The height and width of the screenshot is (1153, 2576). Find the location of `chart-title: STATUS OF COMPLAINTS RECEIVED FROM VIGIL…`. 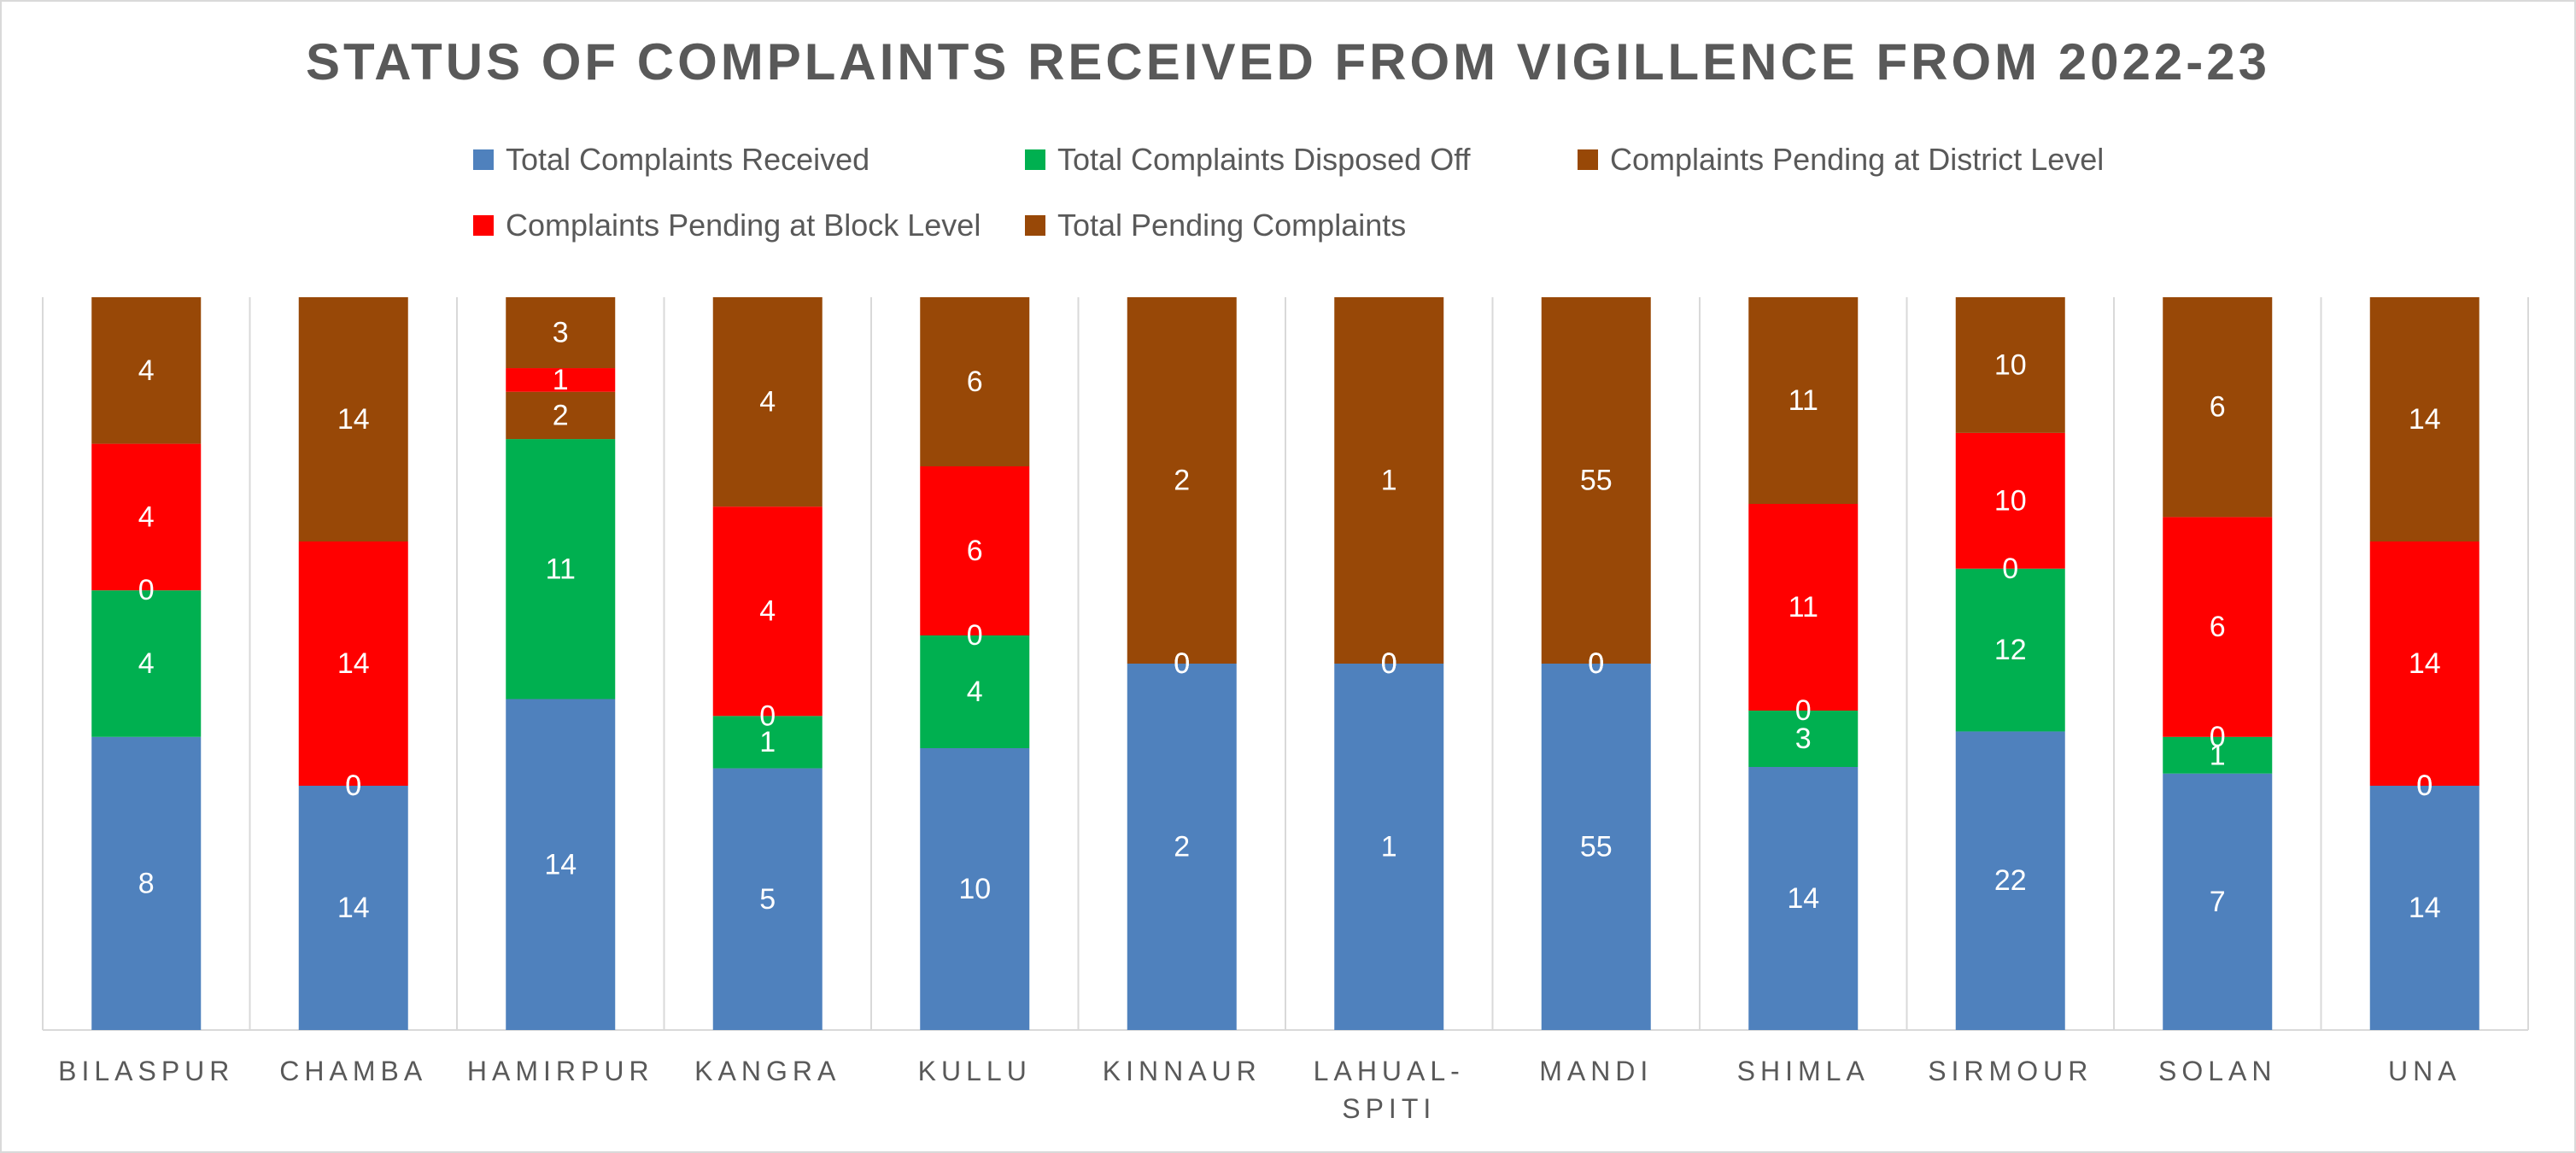

chart-title: STATUS OF COMPLAINTS RECEIVED FROM VIGIL… is located at coordinates (1288, 62).